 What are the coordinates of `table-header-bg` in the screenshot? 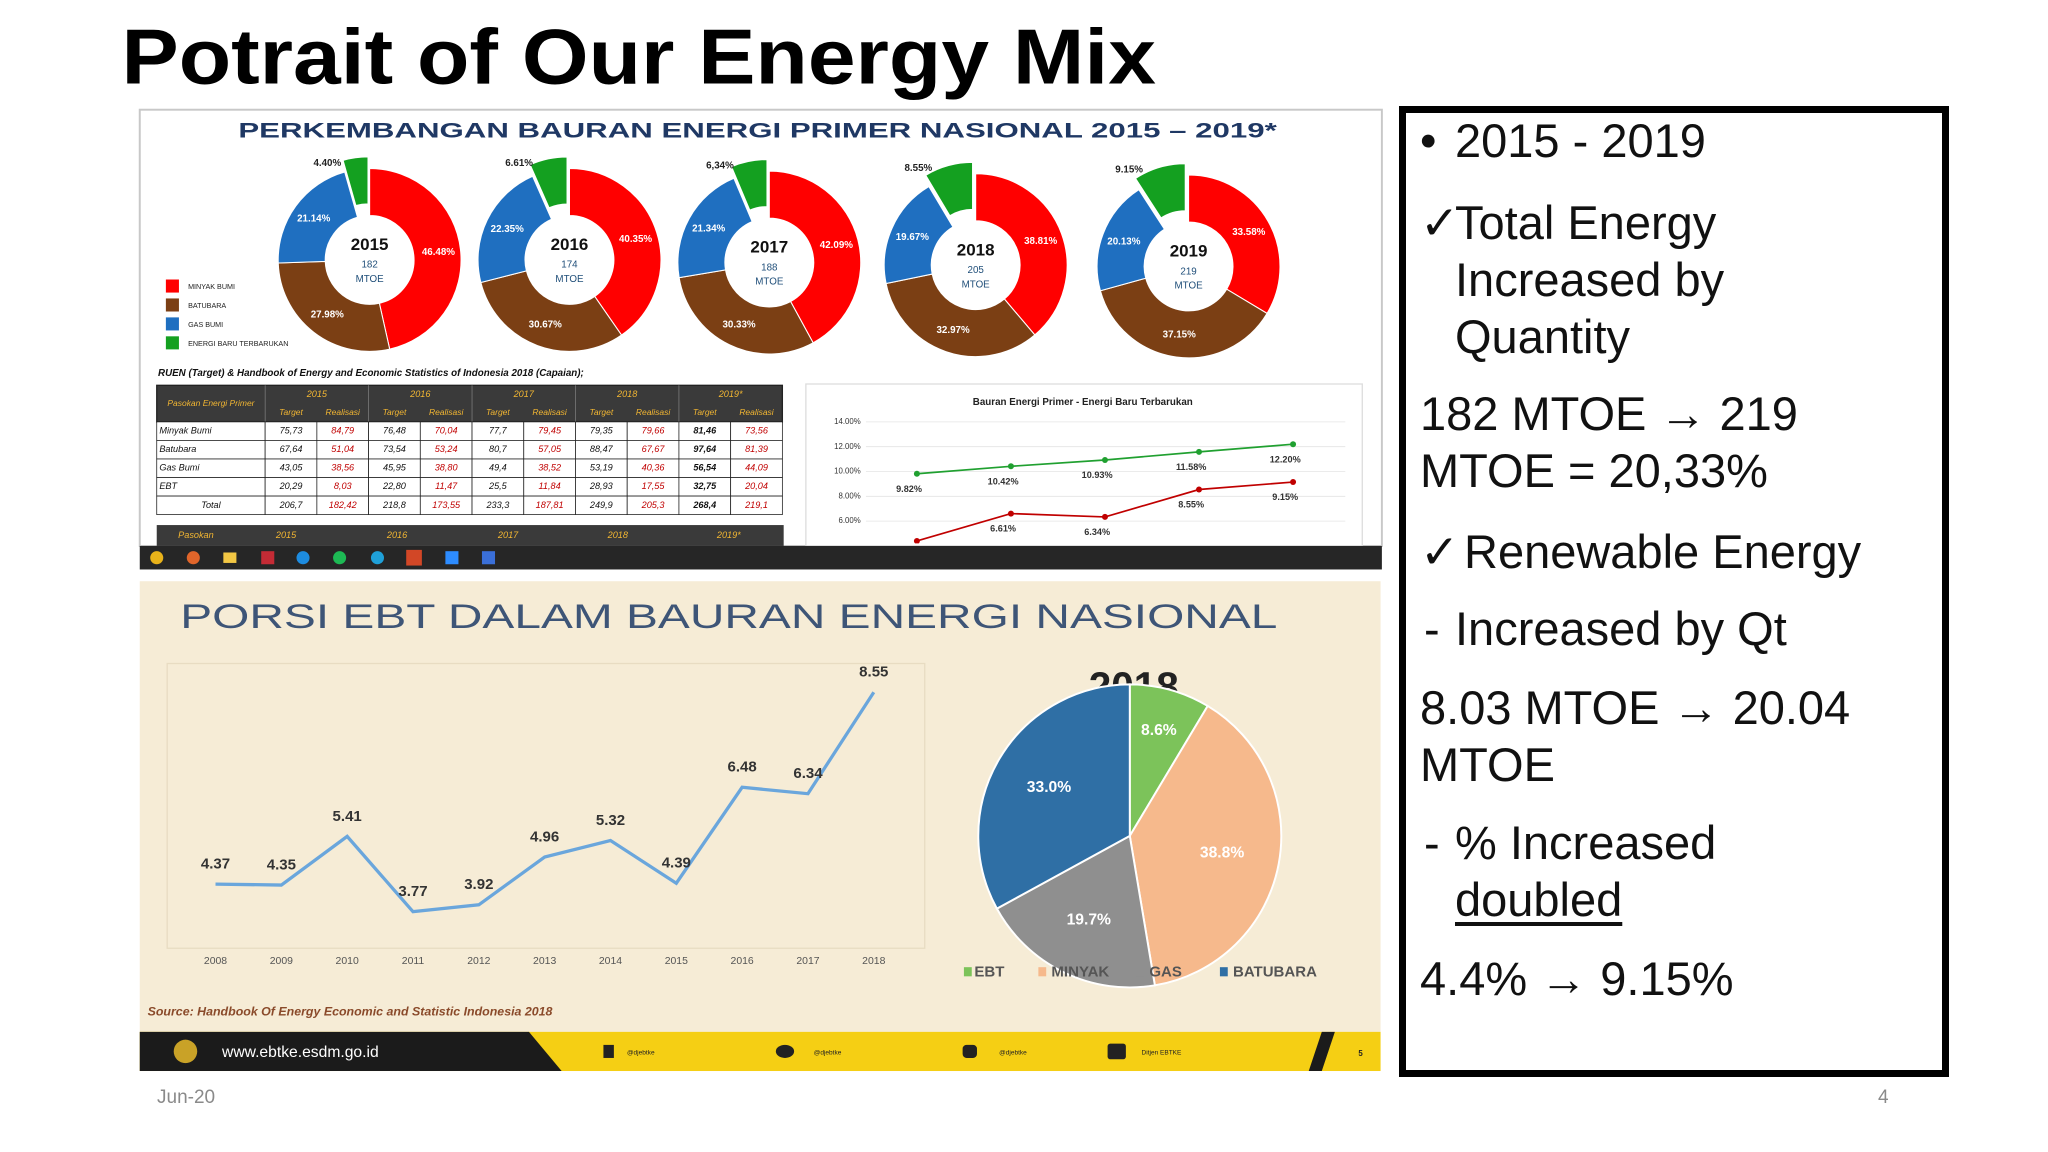 It's located at (470, 403).